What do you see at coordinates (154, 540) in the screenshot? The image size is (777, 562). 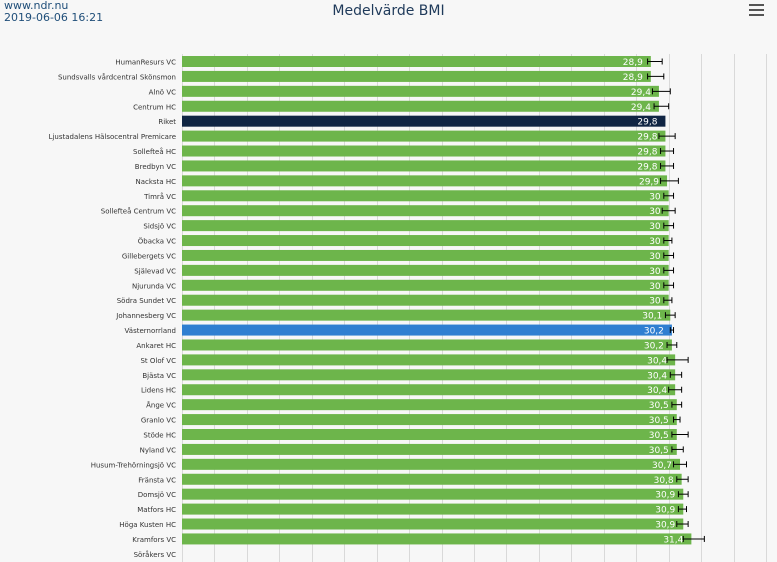 I see `category-label: Kramfors VC` at bounding box center [154, 540].